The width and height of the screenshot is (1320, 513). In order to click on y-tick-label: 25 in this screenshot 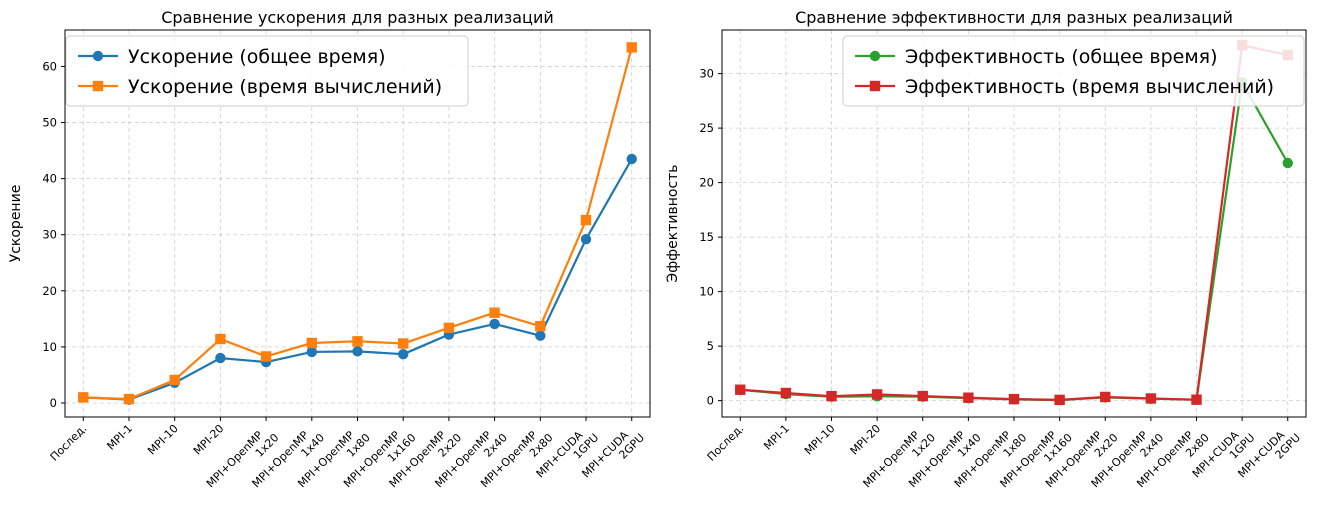, I will do `click(706, 128)`.